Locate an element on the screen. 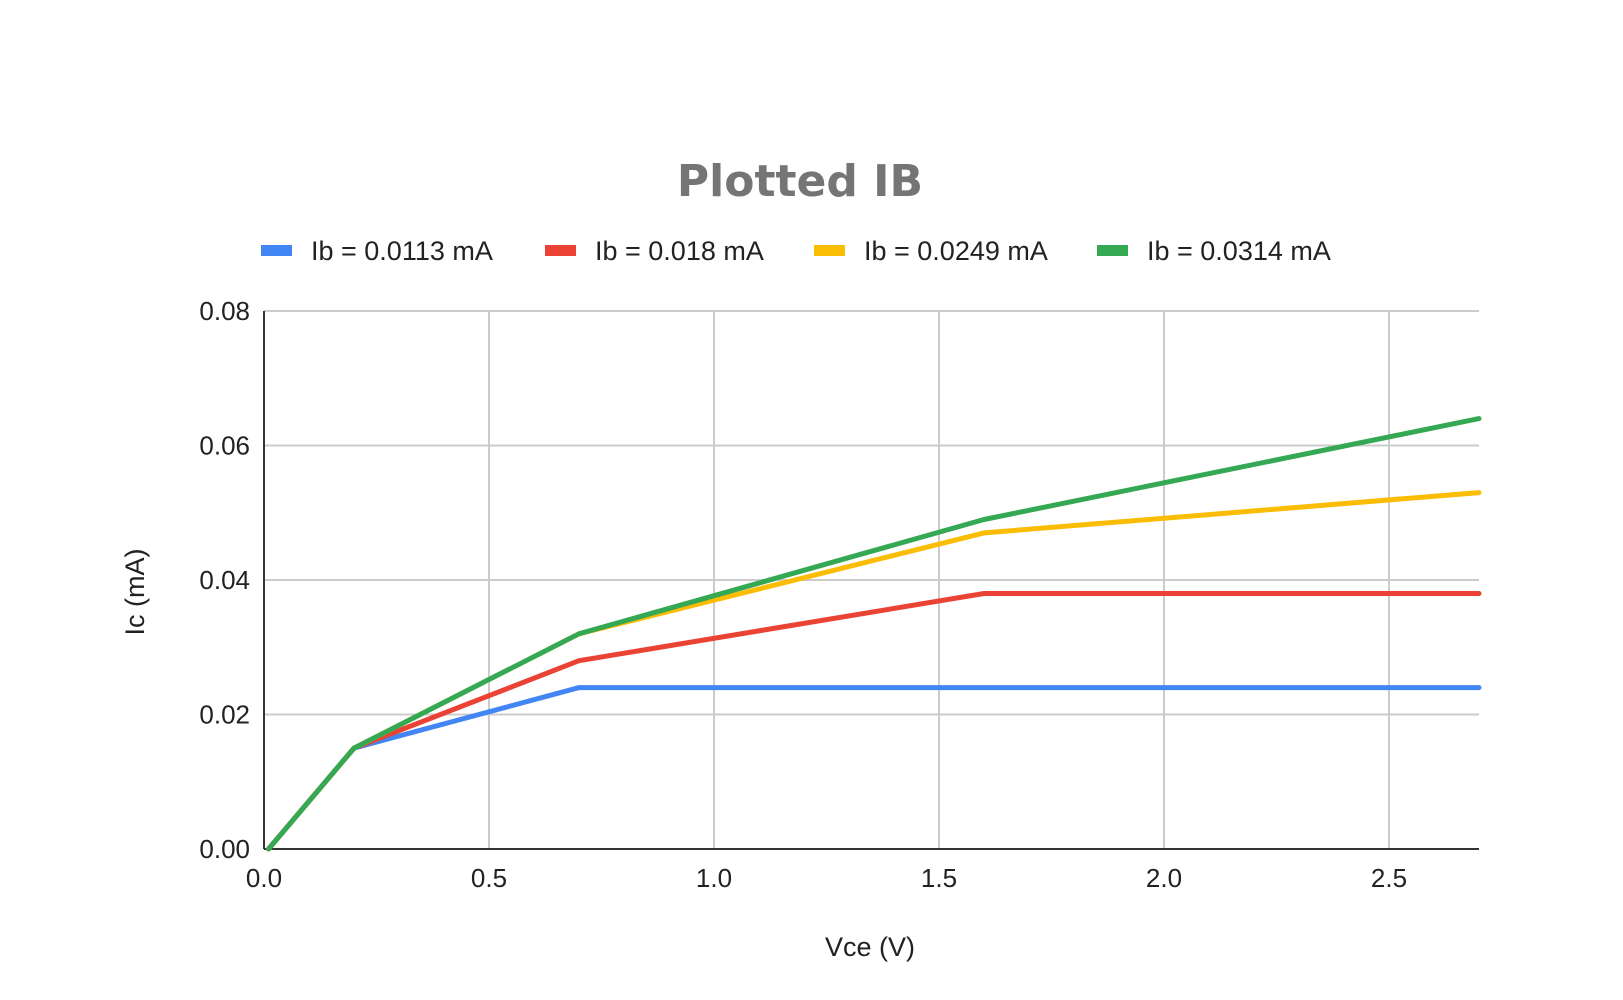 The width and height of the screenshot is (1623, 1000). x-tick-label: 0.0 is located at coordinates (264, 878).